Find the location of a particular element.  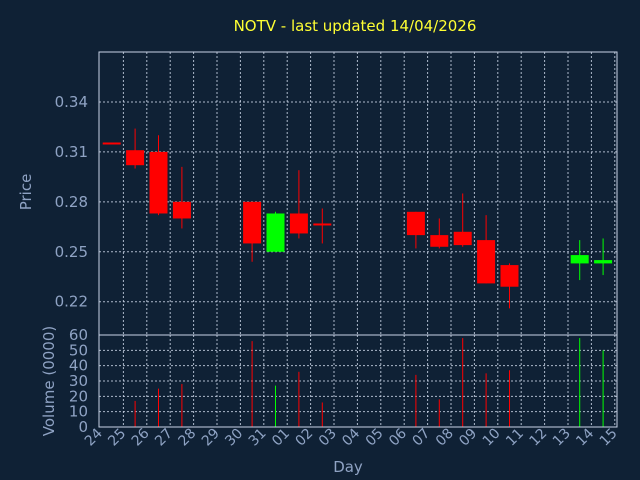

volume-tick-label: 60 is located at coordinates (78, 335).